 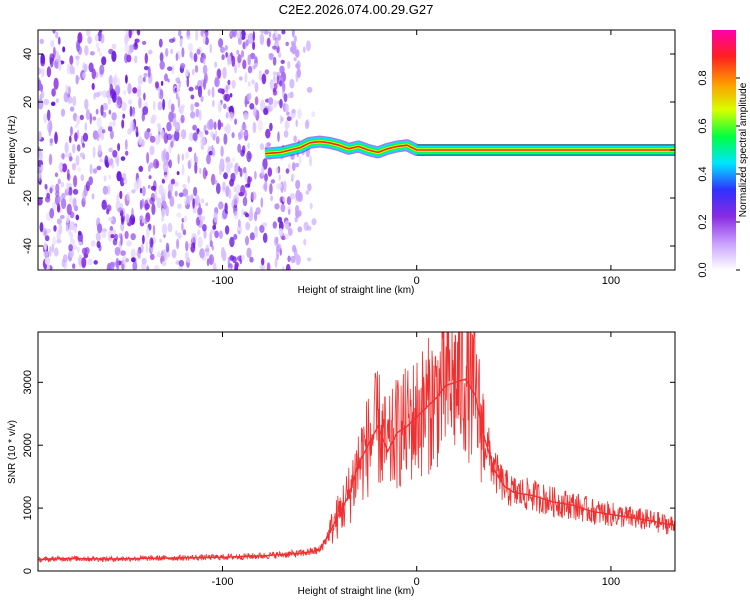 I want to click on y-tick-label-bottom: 2000, so click(x=28, y=445).